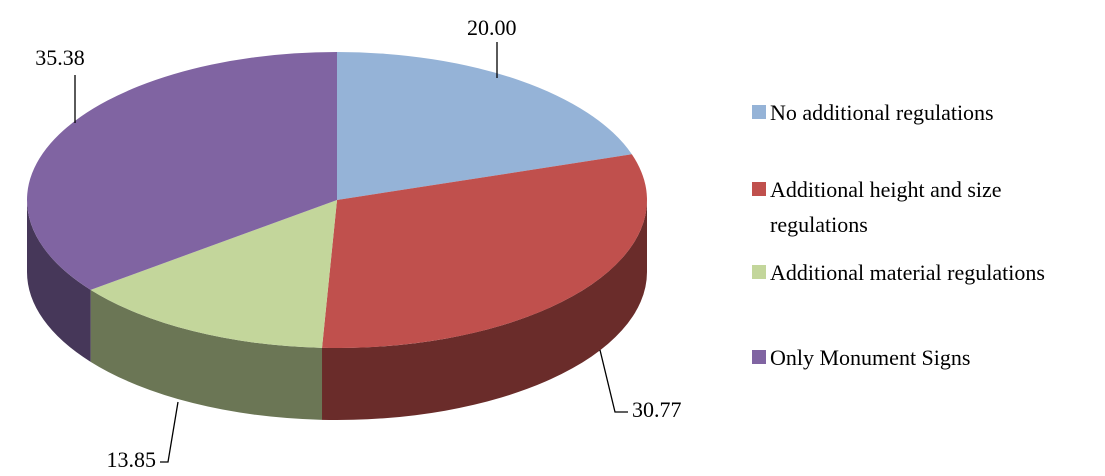  I want to click on legend-item: Additional material regulations, so click(917, 272).